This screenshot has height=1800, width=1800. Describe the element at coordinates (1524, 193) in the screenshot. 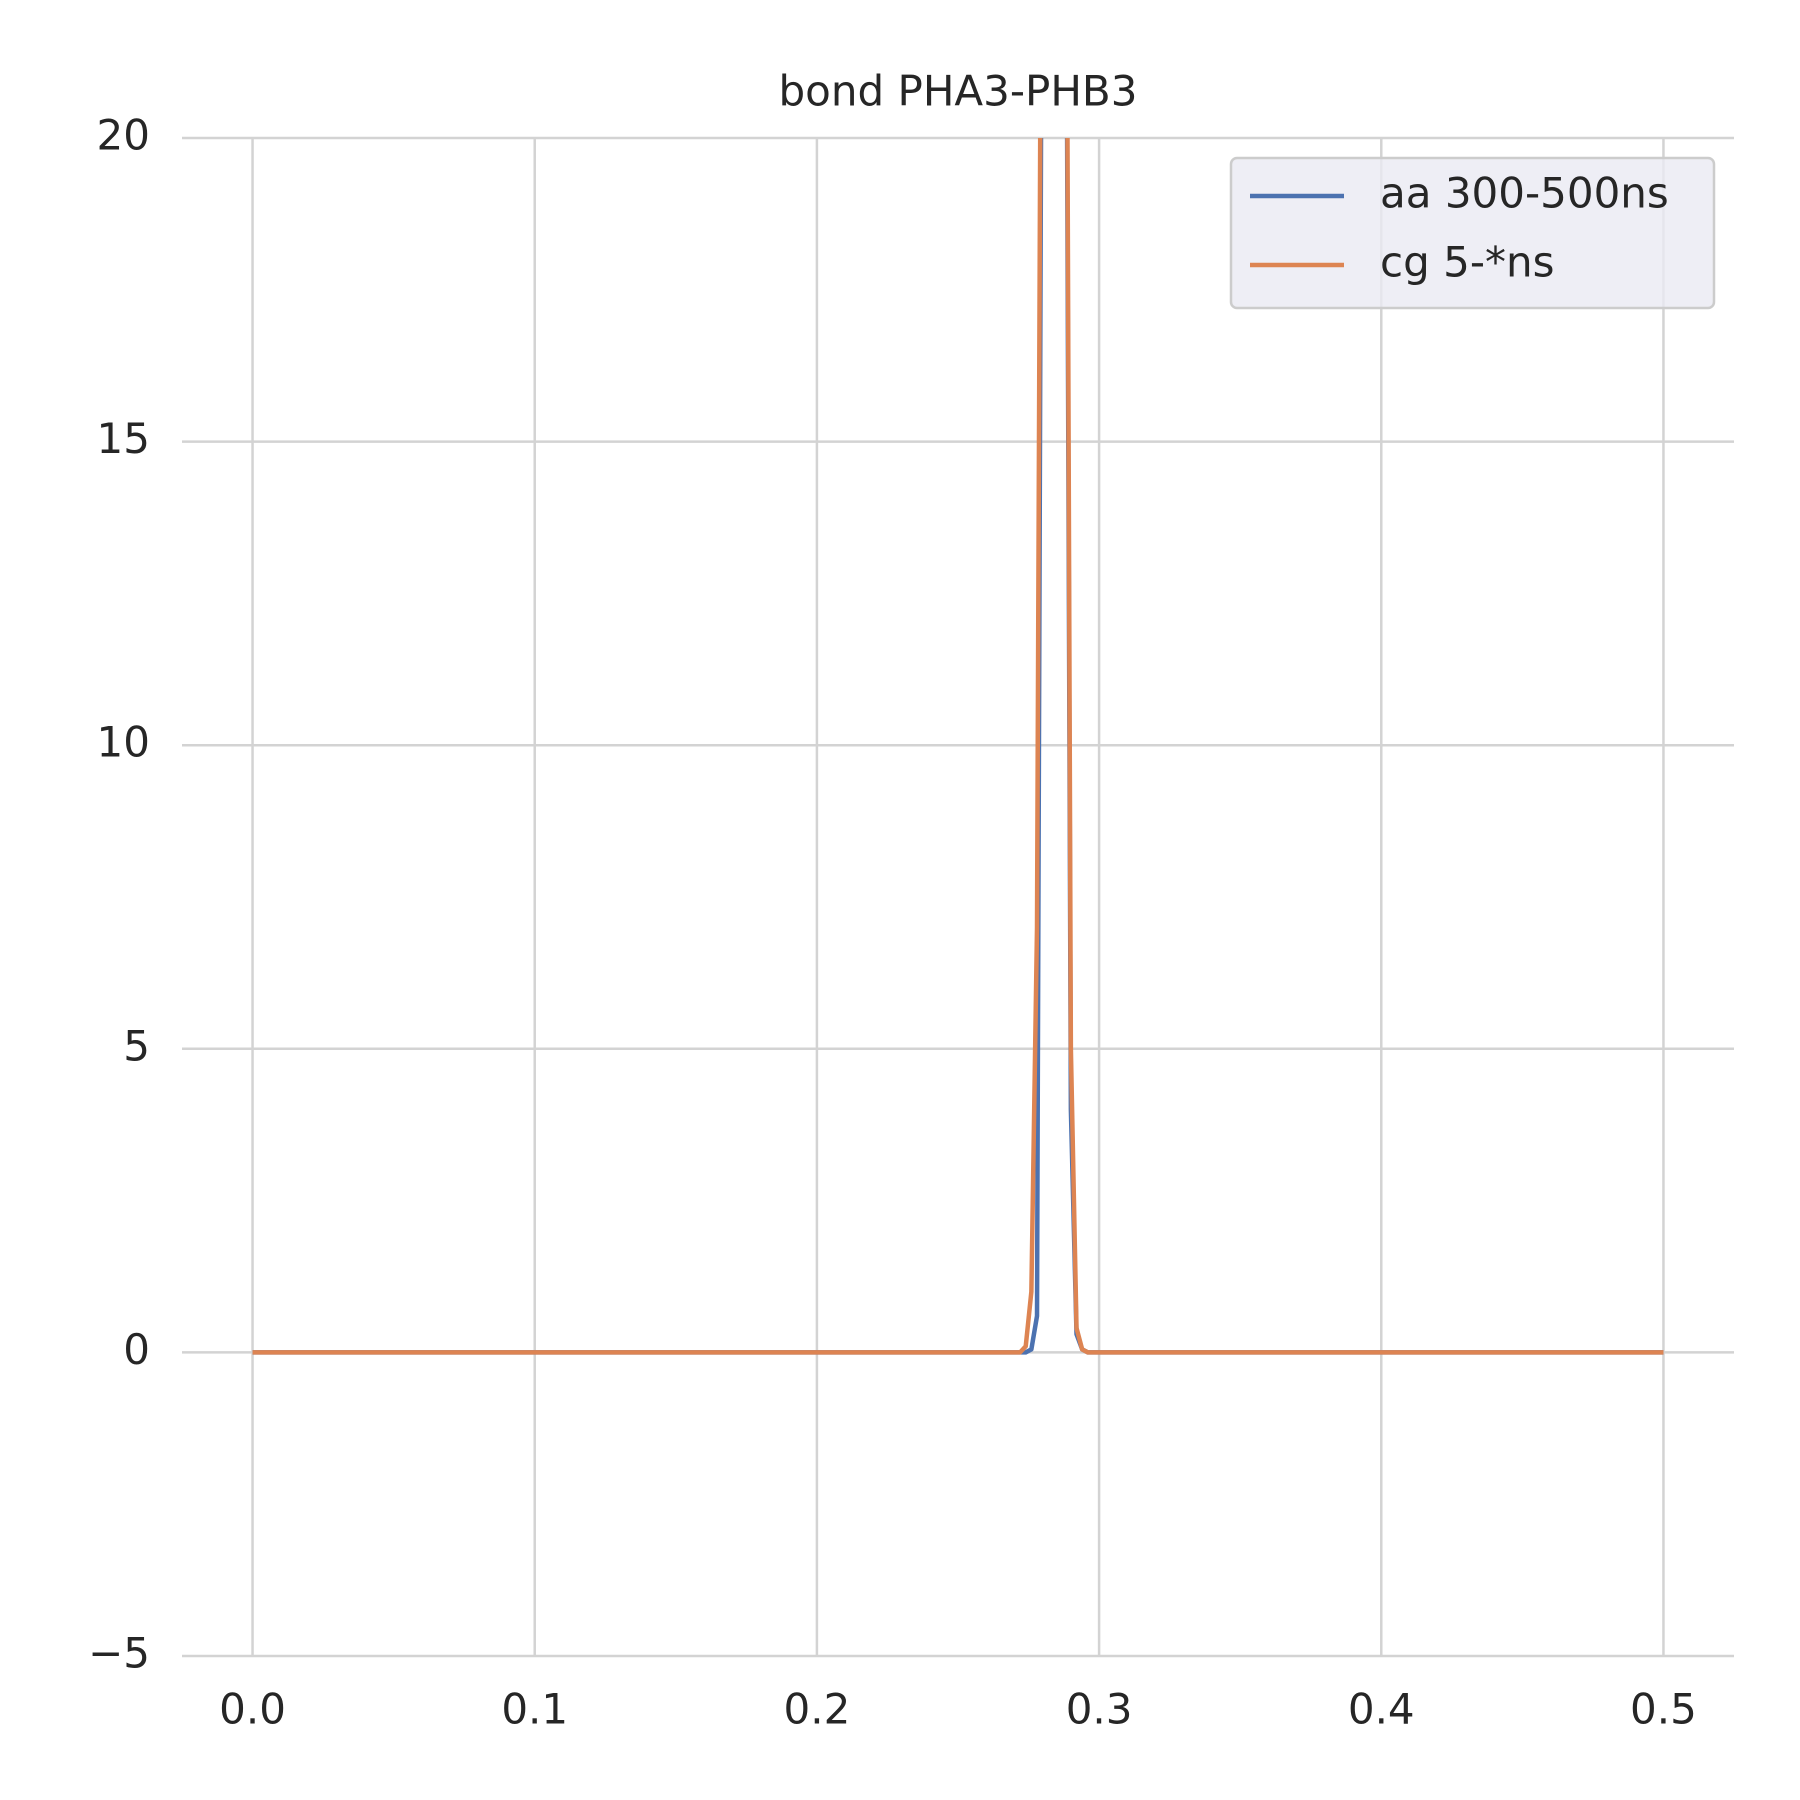

I see `legend-label: aa 300-500ns` at that location.